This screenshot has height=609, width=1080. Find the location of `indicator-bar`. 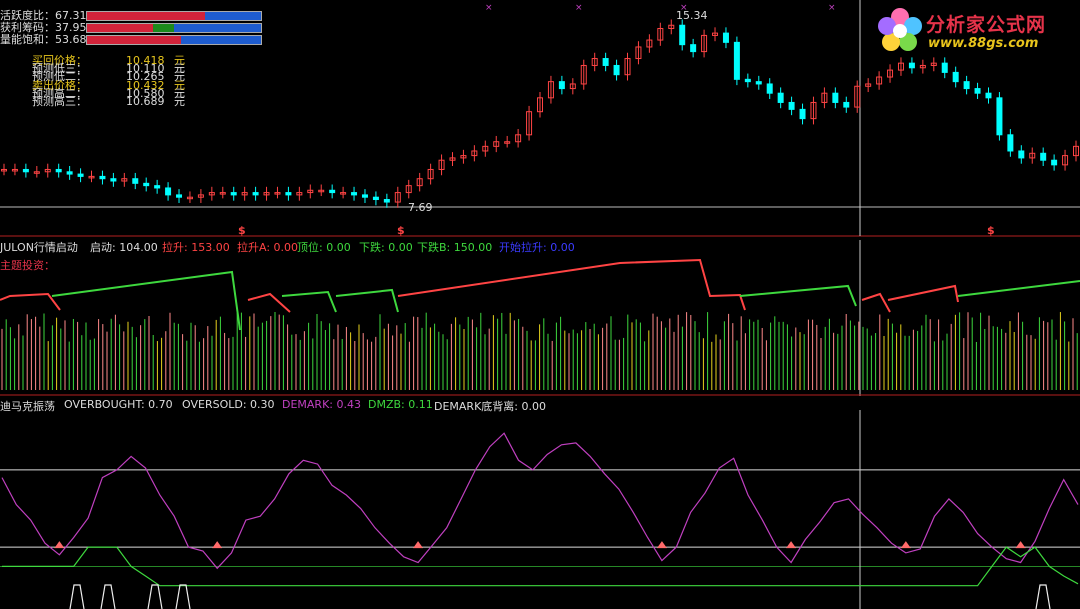

indicator-bar is located at coordinates (174, 40).